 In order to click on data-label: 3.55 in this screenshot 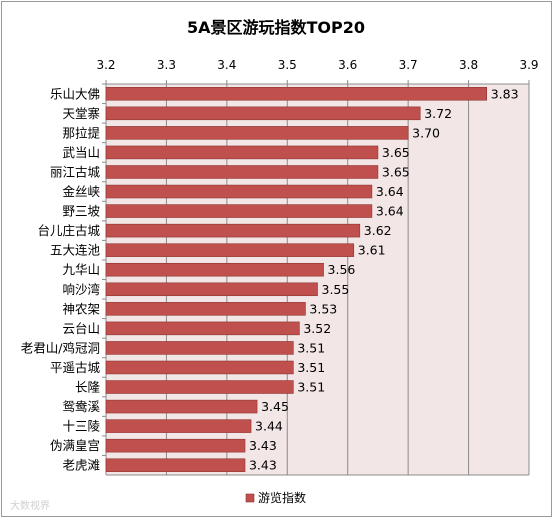, I will do `click(336, 289)`.